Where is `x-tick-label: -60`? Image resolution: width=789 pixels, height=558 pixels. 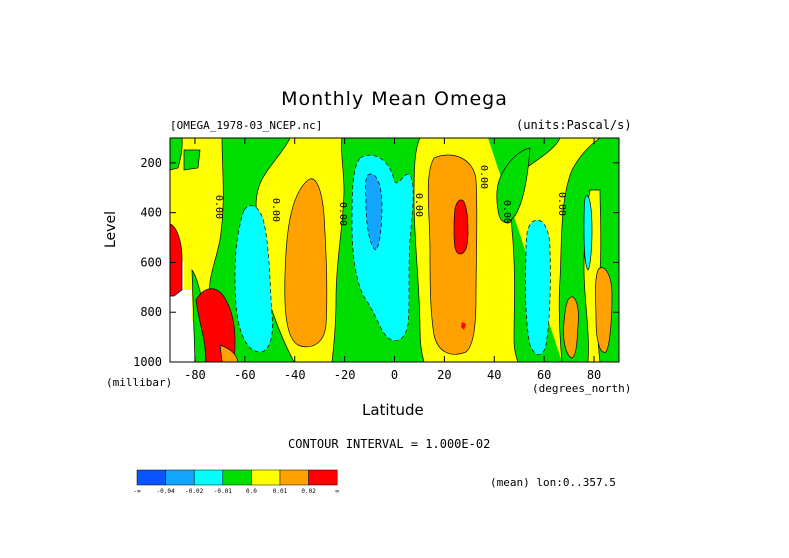
x-tick-label: -60 is located at coordinates (245, 375).